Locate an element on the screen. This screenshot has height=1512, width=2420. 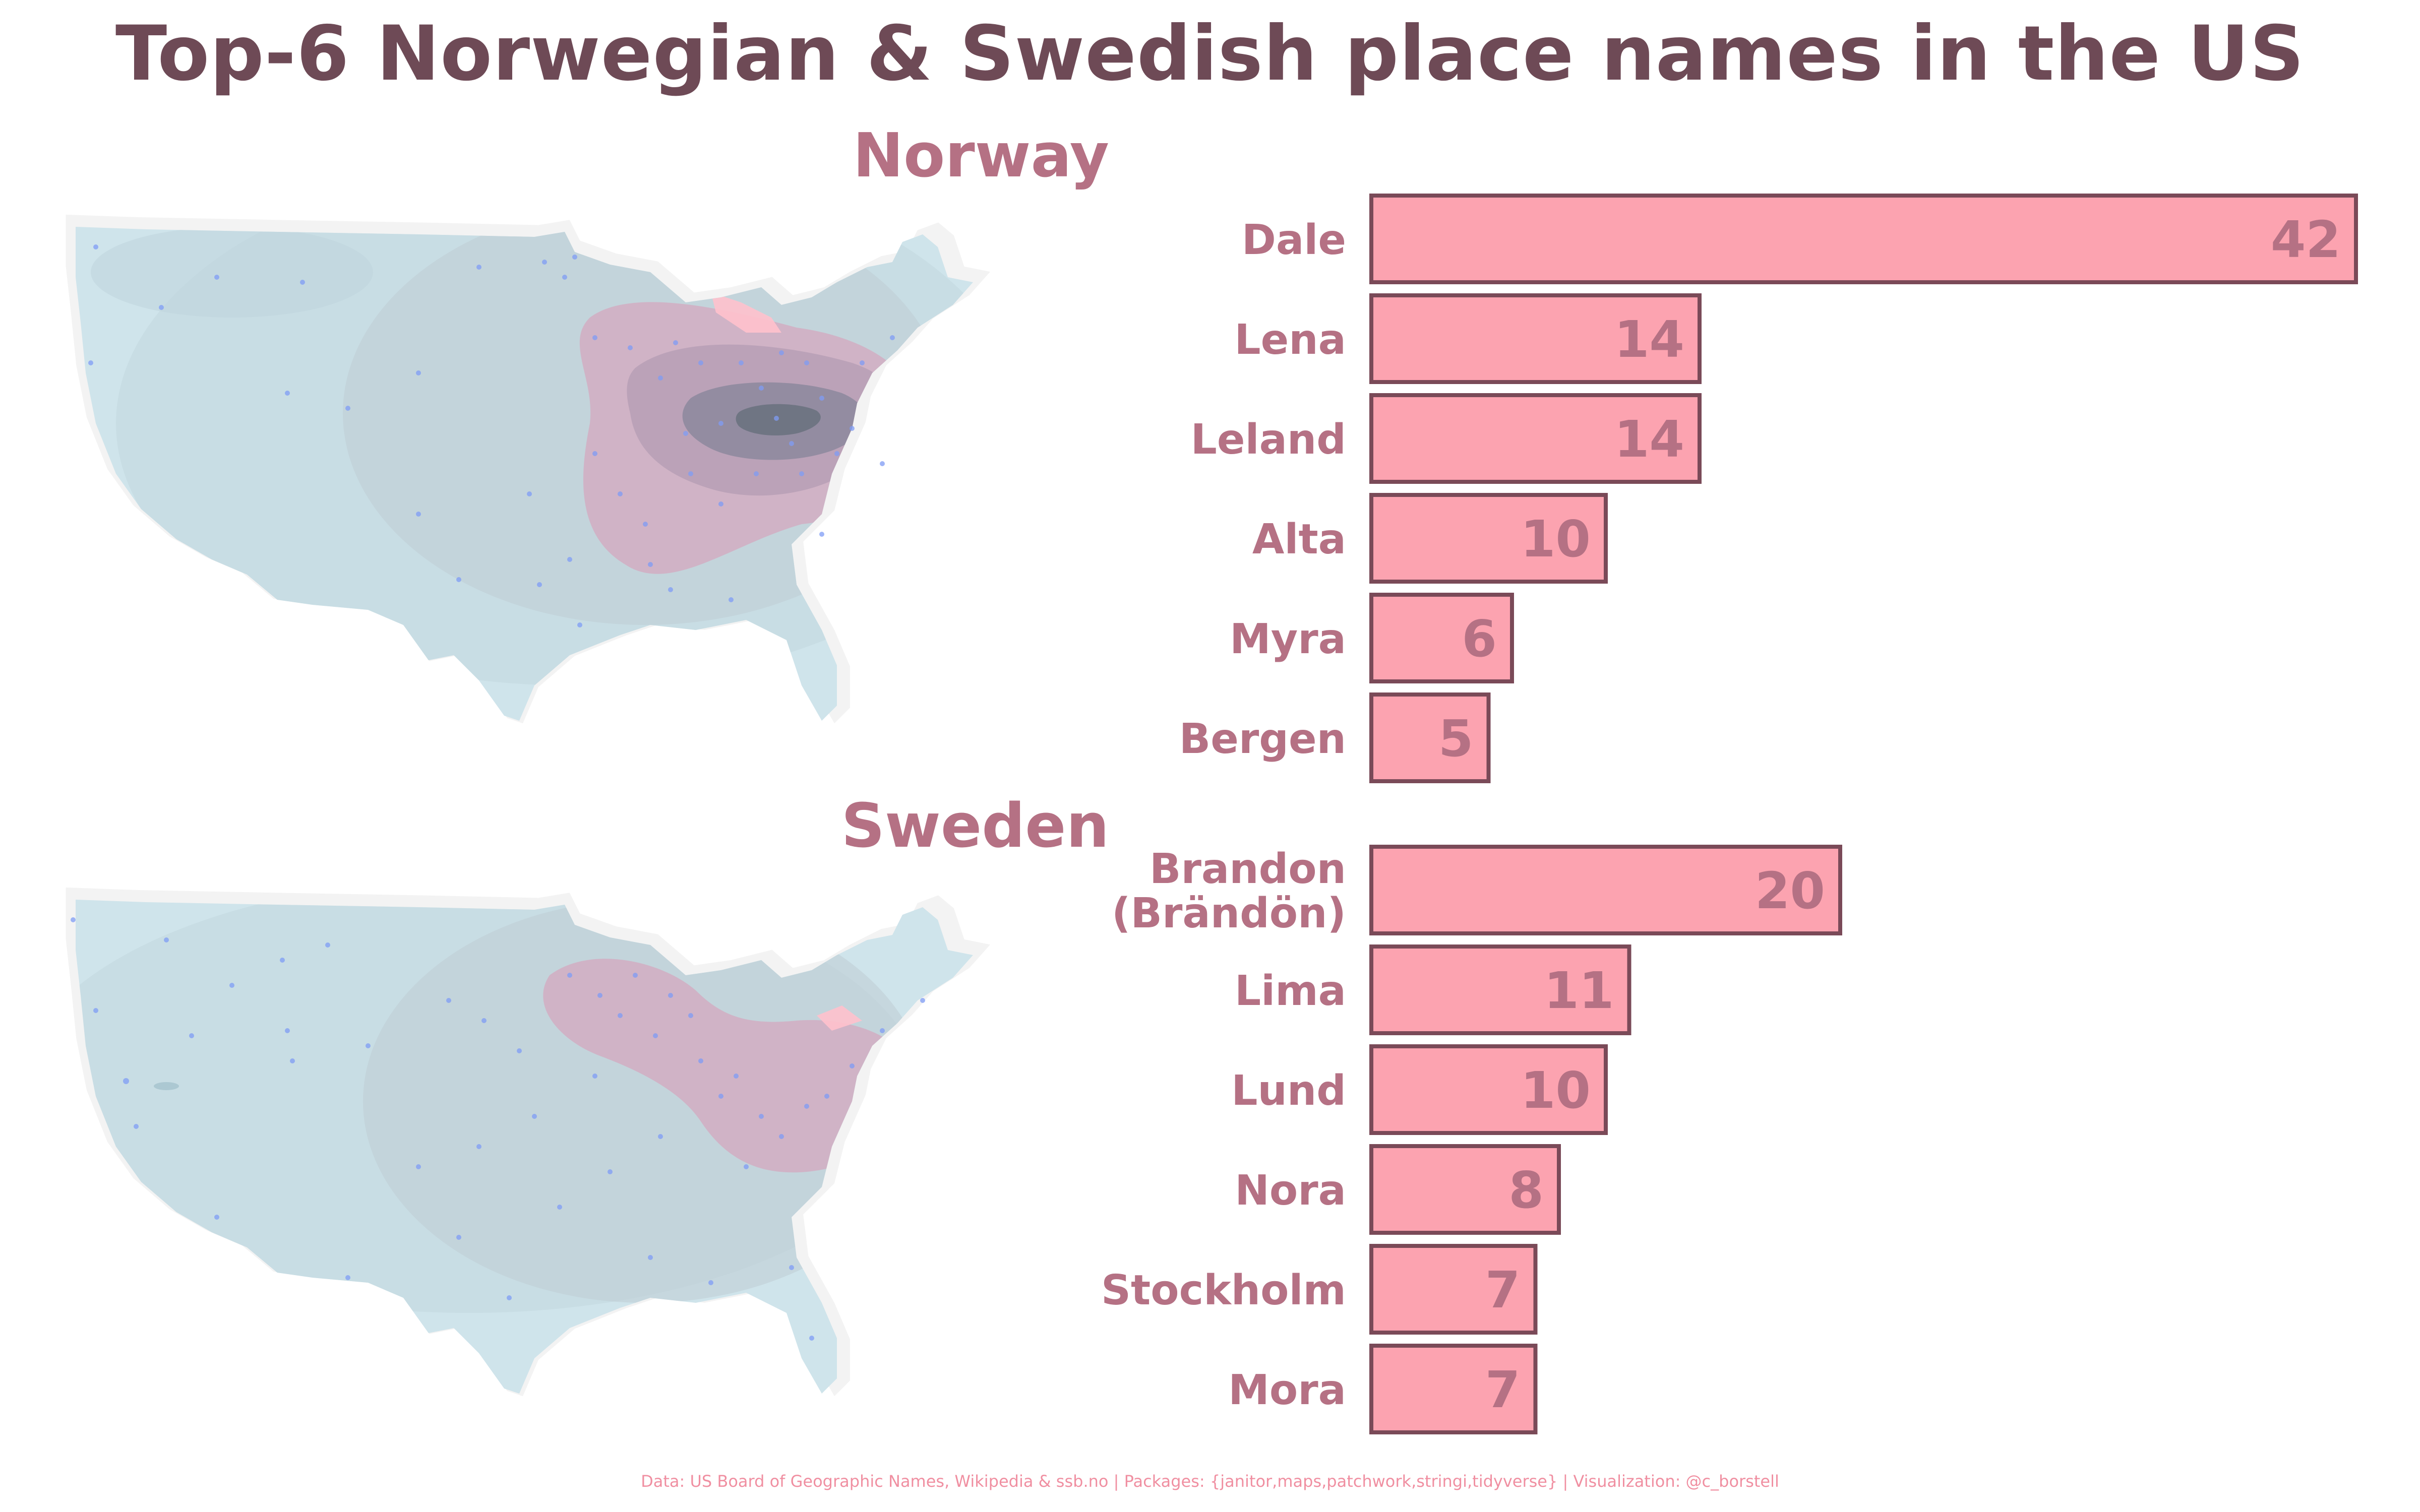
bar-lena is located at coordinates (1535, 338).